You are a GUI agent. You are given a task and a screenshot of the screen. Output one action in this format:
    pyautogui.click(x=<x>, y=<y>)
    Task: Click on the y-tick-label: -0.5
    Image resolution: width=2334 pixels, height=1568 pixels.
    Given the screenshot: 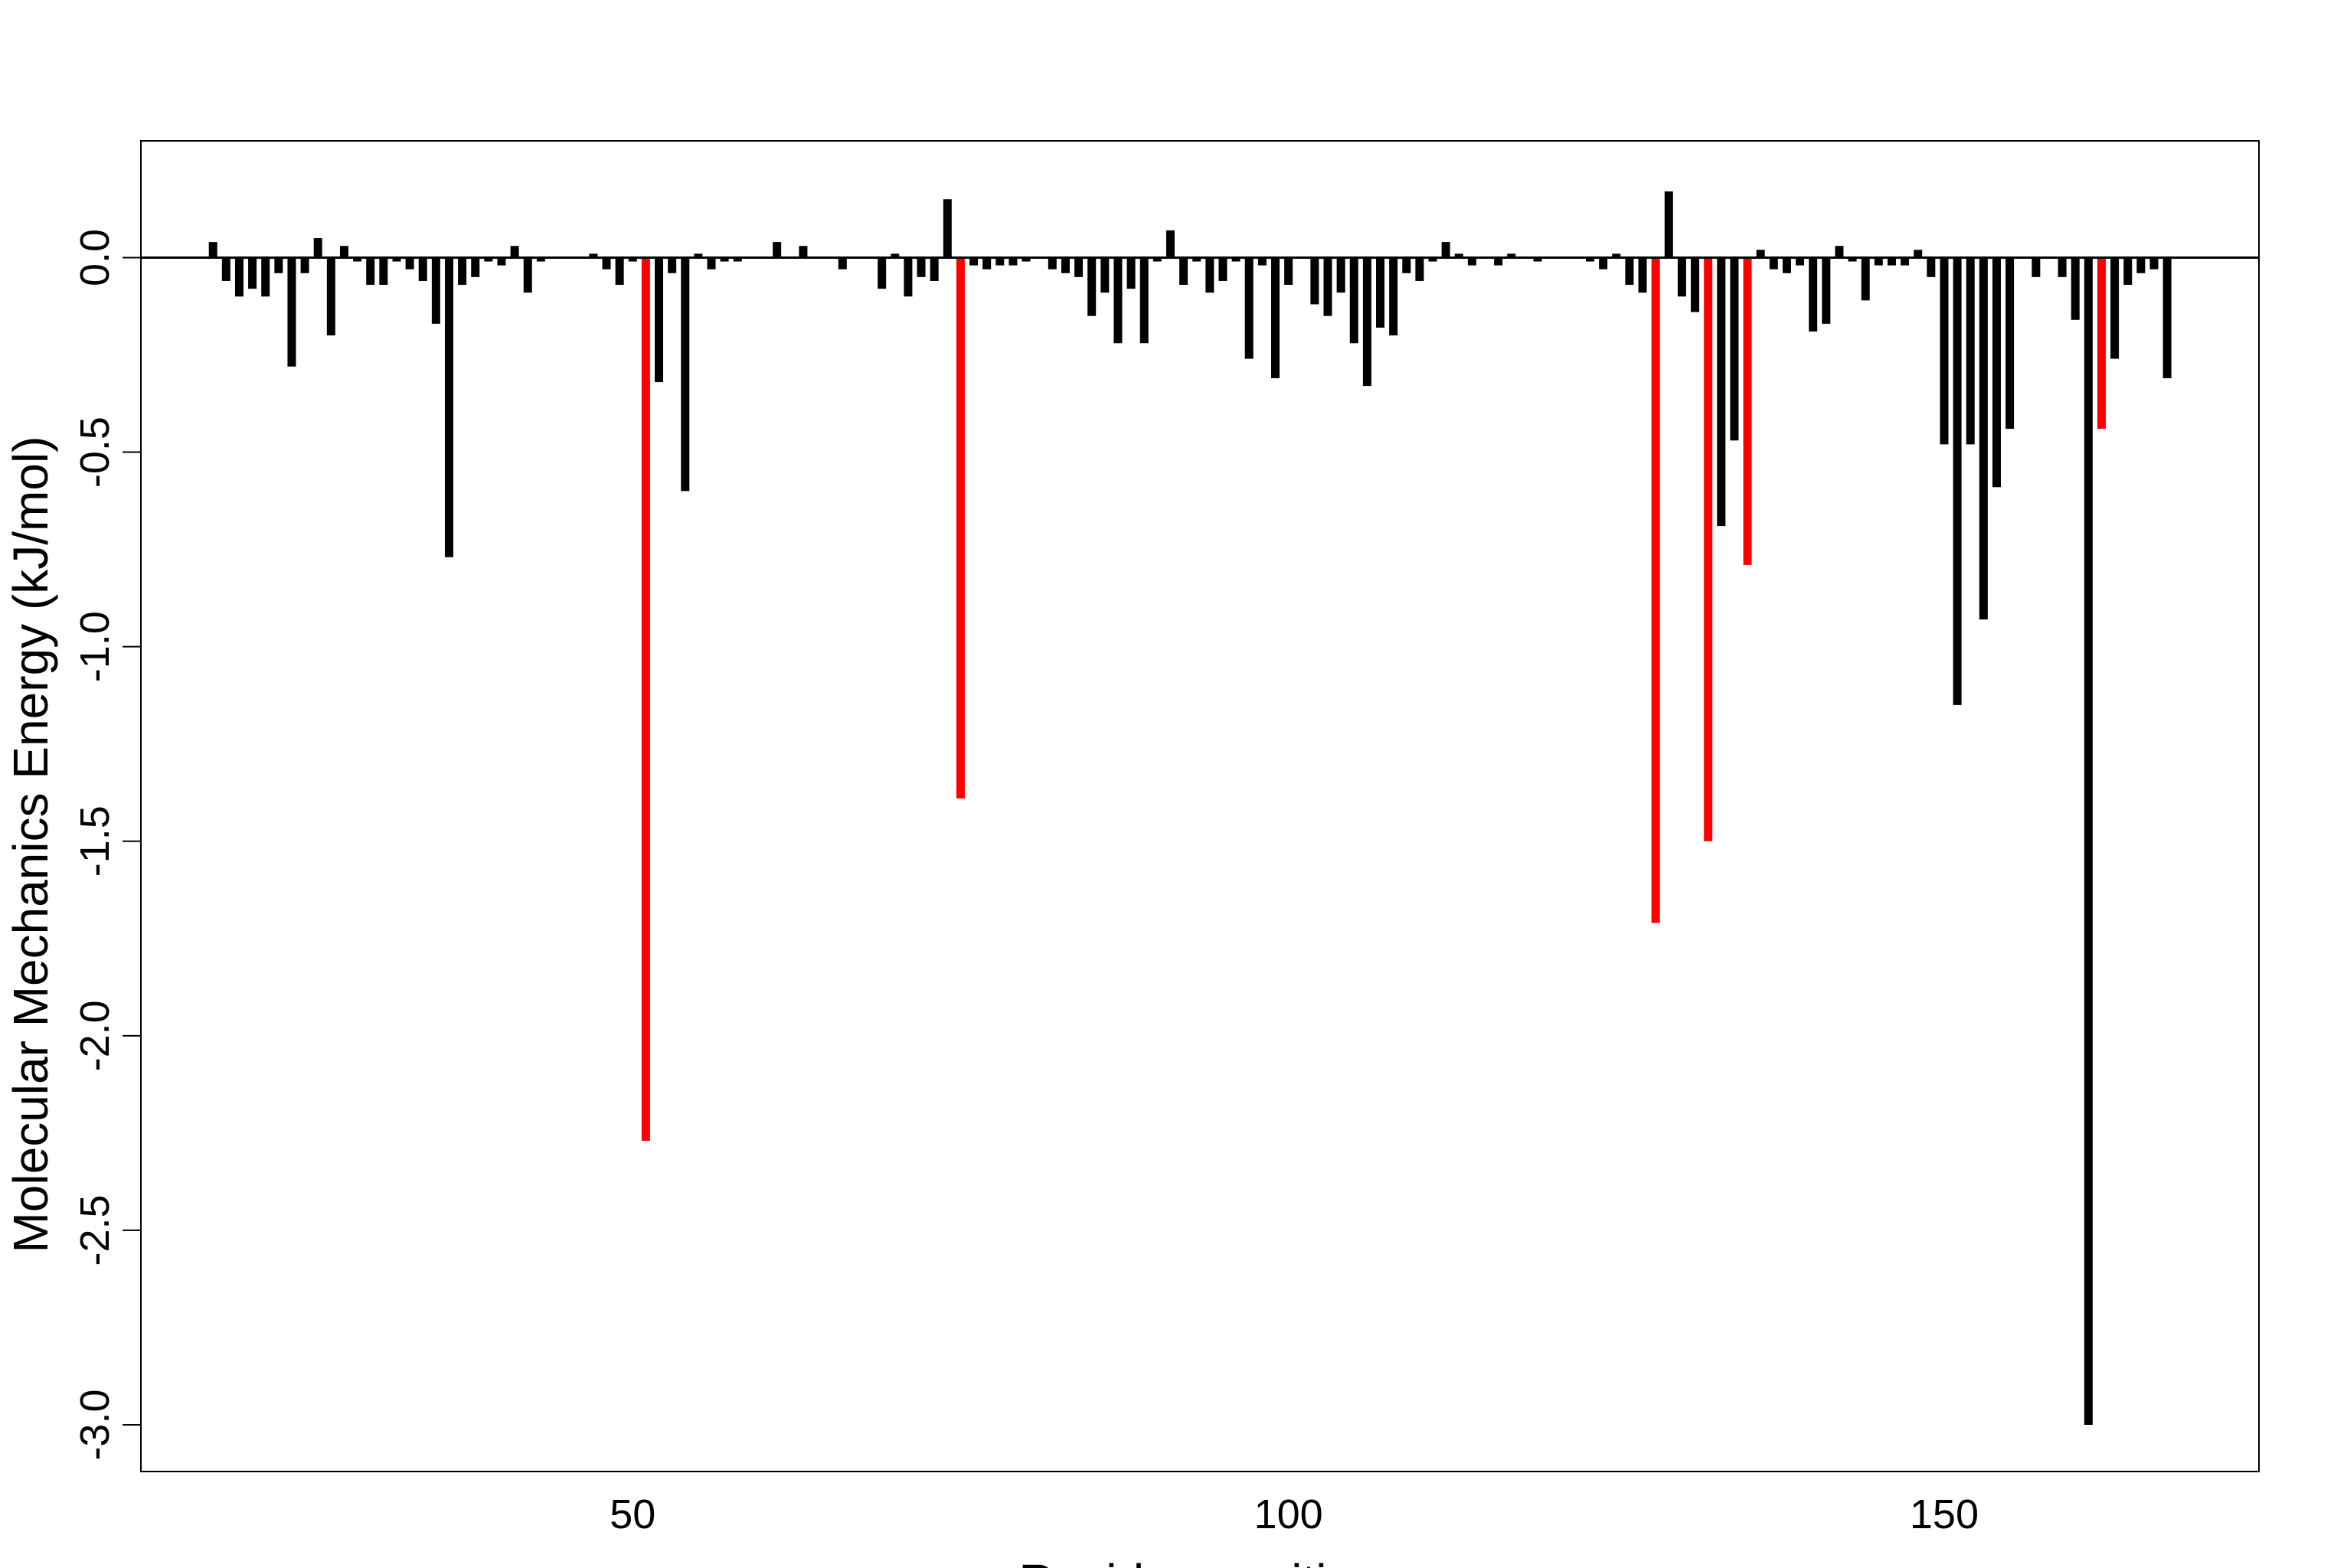 What is the action you would take?
    pyautogui.click(x=95, y=452)
    